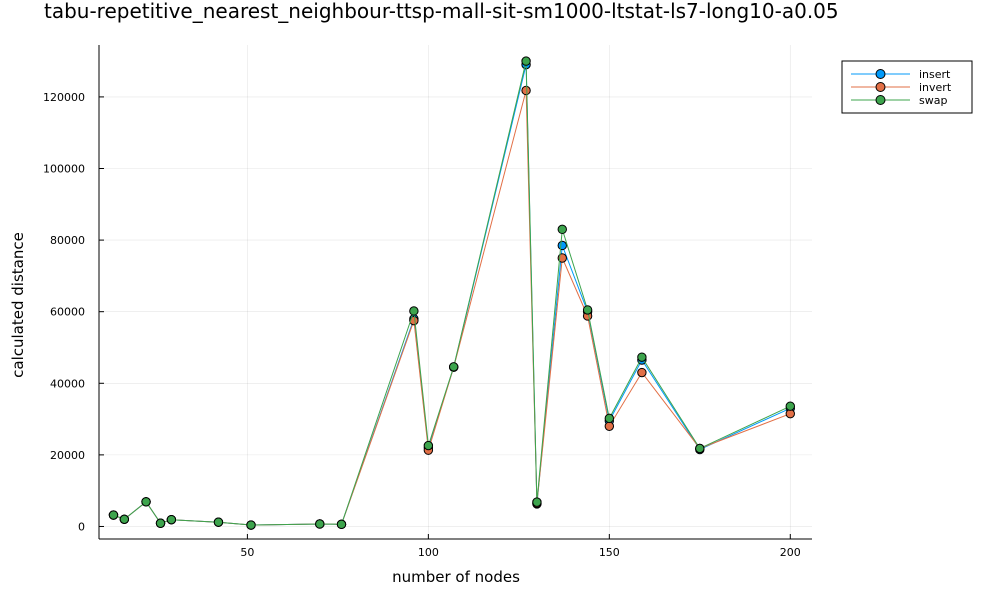 The width and height of the screenshot is (1000, 600). Describe the element at coordinates (935, 74) in the screenshot. I see `legend-label: insert` at that location.